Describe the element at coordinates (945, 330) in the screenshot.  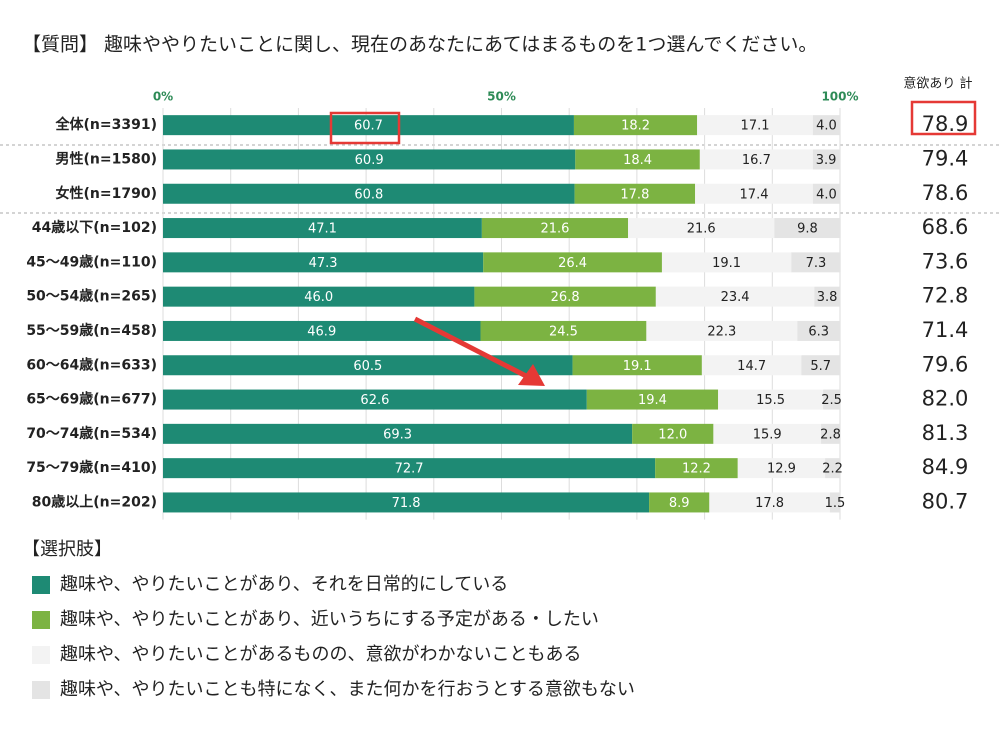
I see `total-value: 71.4` at that location.